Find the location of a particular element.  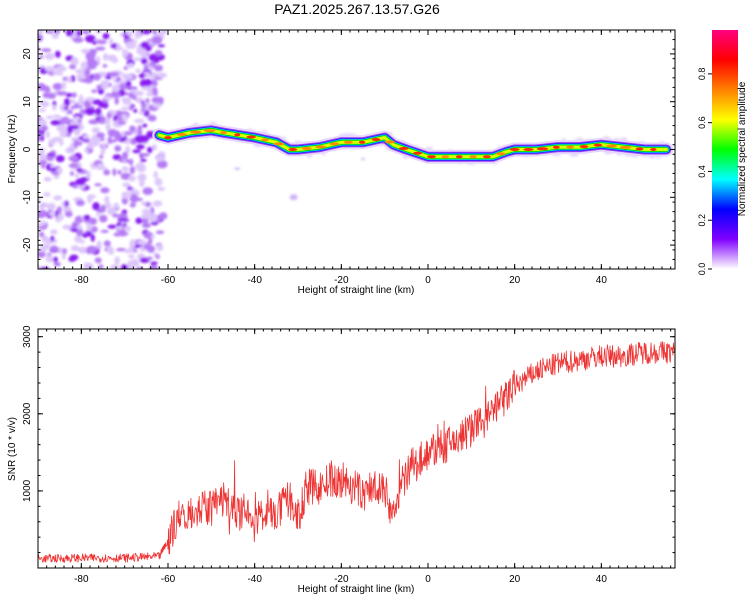

spectrogram-x-label: Height of straight line (km) is located at coordinates (356, 290).